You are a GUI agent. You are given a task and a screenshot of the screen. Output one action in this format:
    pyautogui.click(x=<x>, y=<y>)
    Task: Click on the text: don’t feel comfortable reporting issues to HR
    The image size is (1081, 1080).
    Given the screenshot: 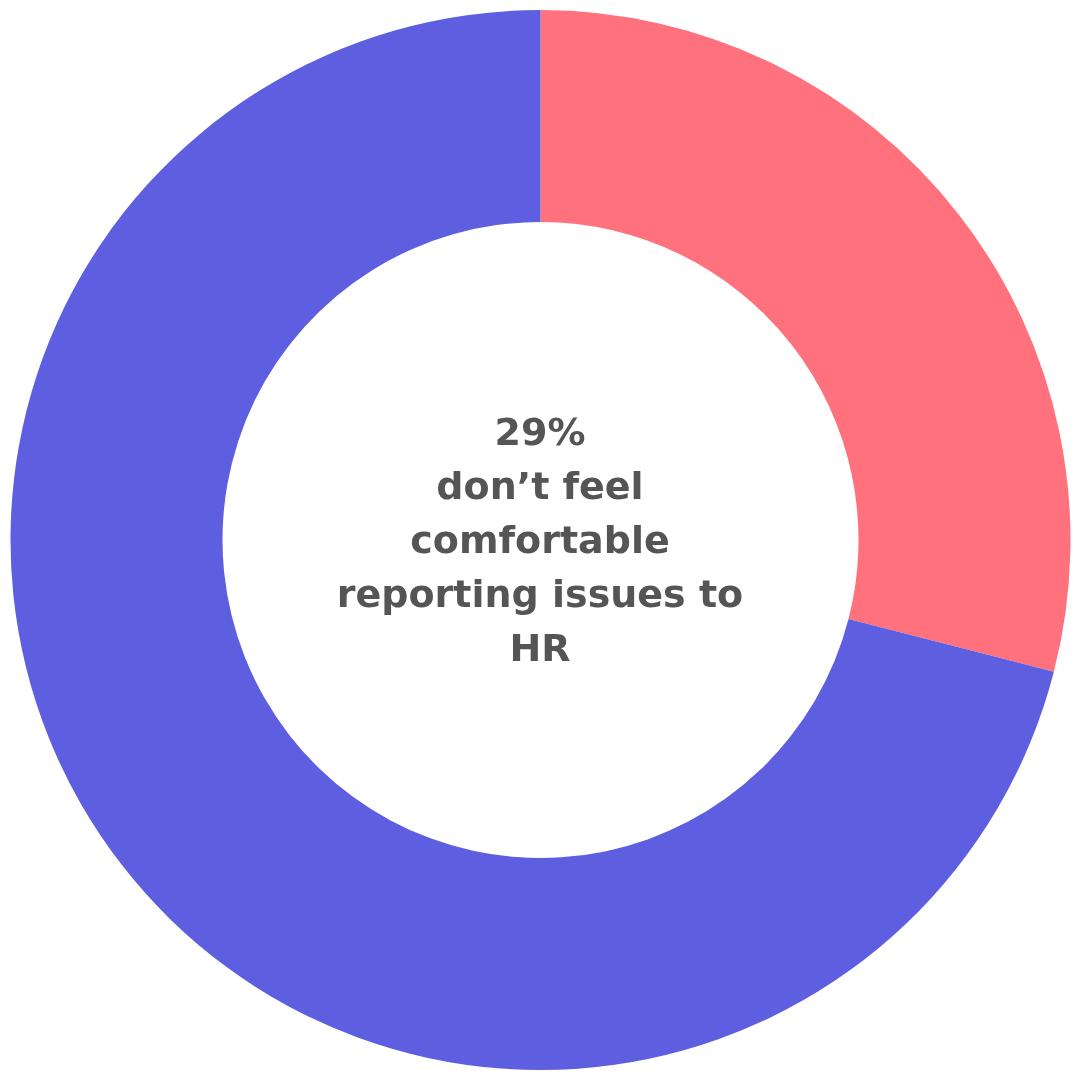 What is the action you would take?
    pyautogui.click(x=540, y=567)
    